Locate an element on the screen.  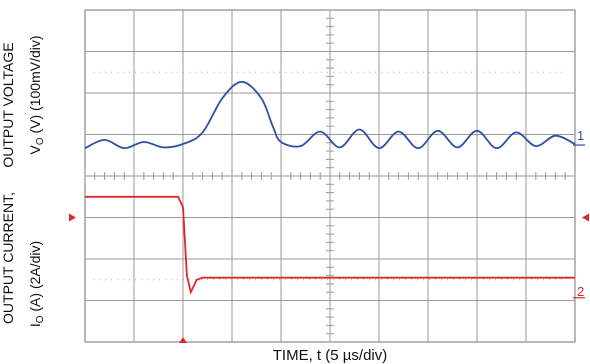
io-sub: O is located at coordinates (40, 319).